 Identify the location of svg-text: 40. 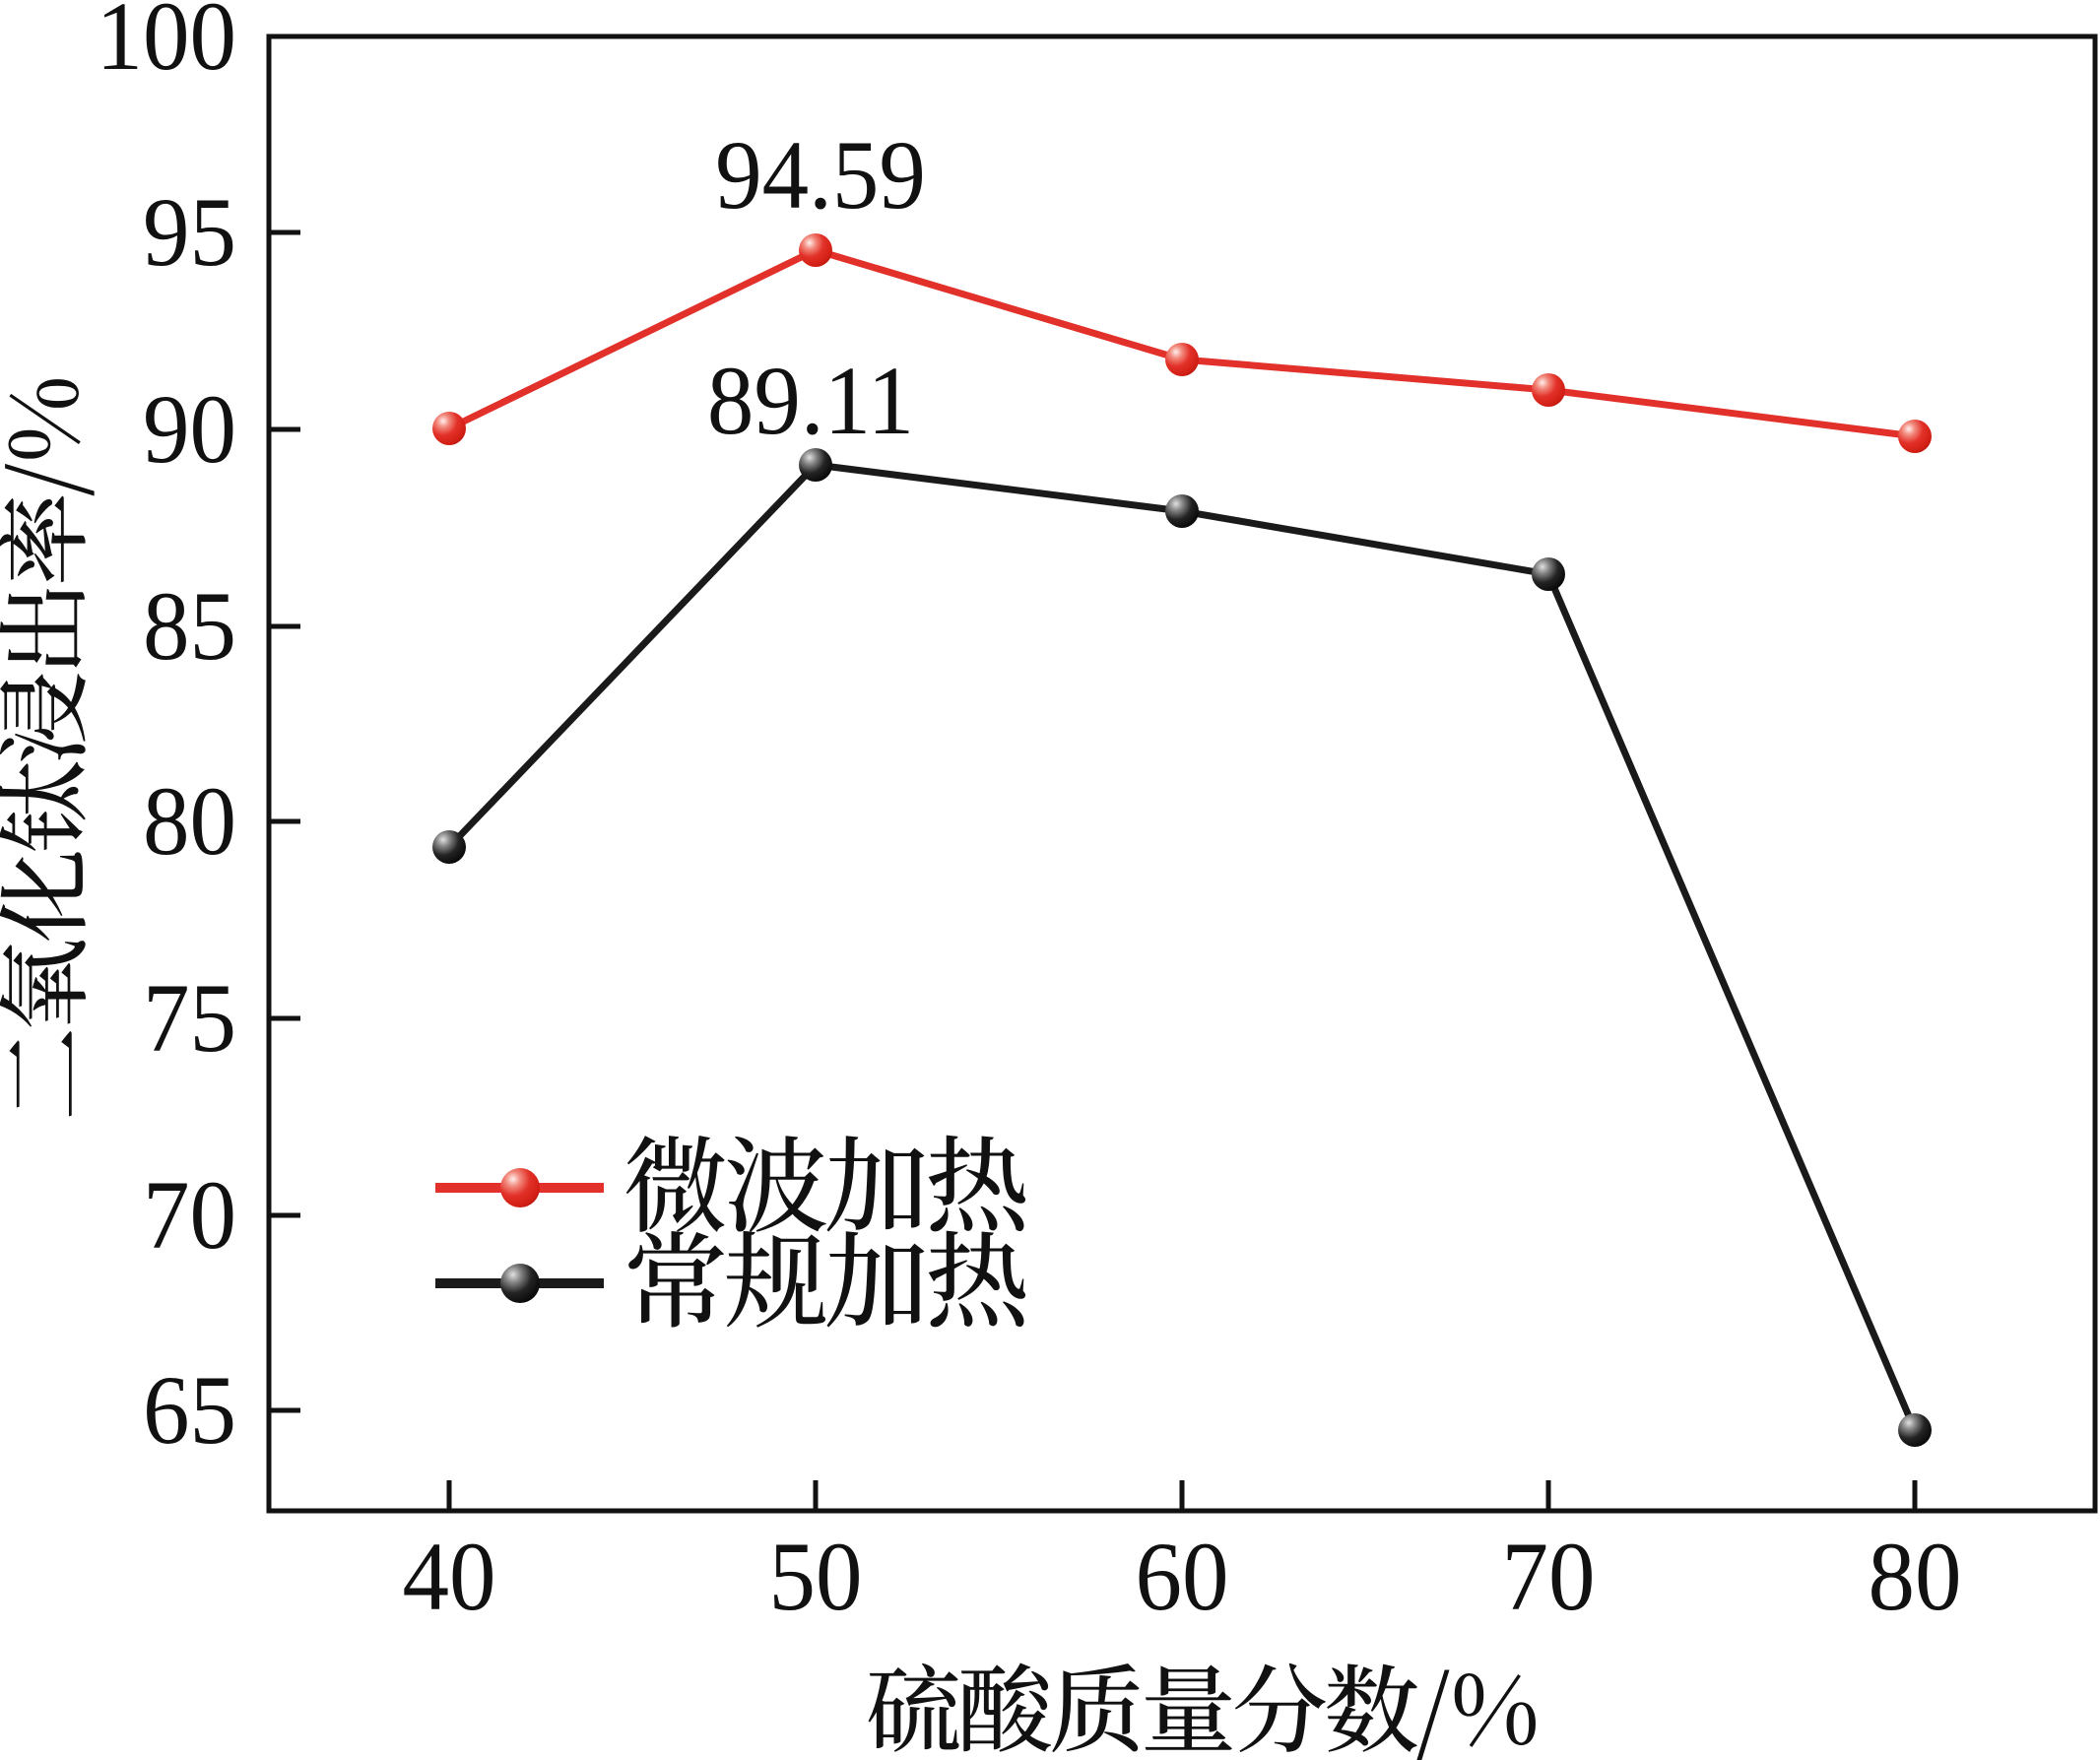
(449, 1577).